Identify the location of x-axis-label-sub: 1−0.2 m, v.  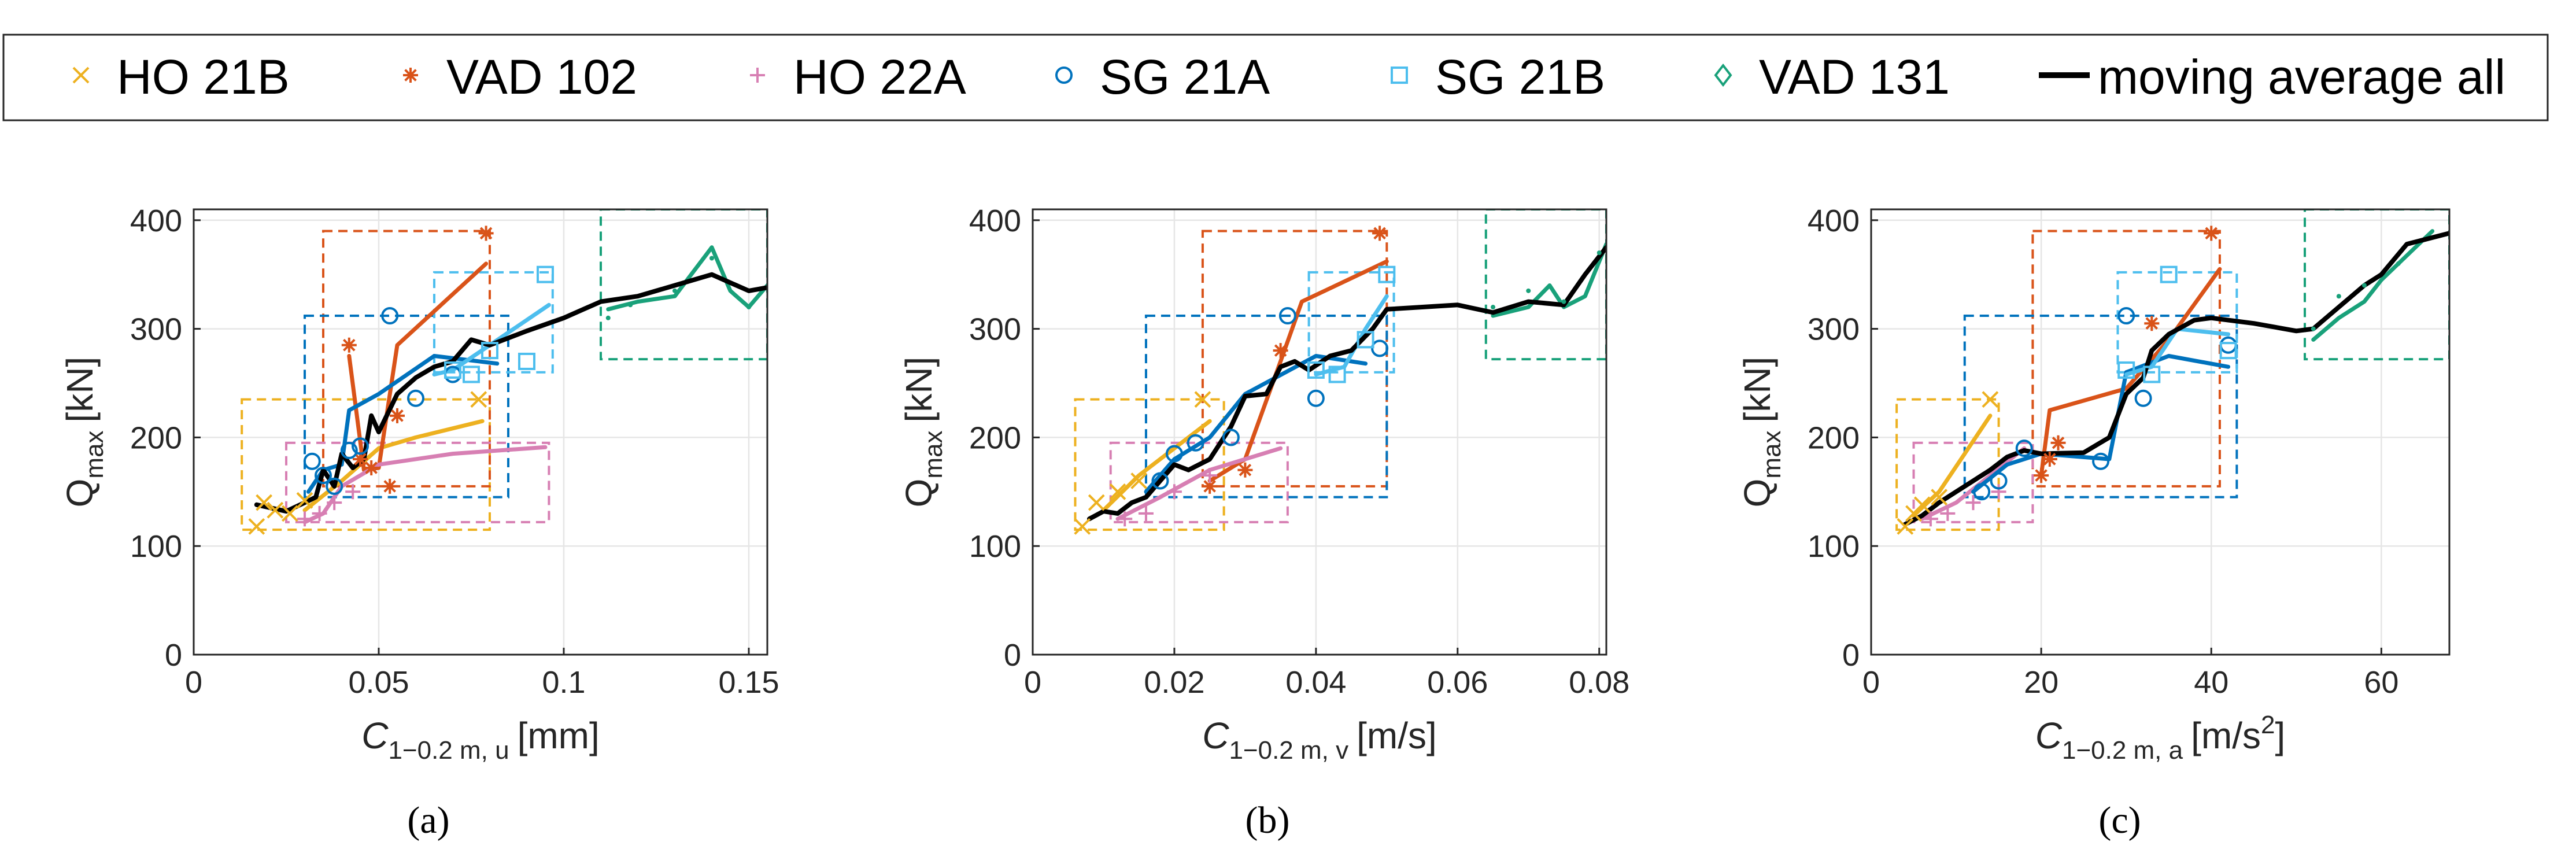
(1288, 750).